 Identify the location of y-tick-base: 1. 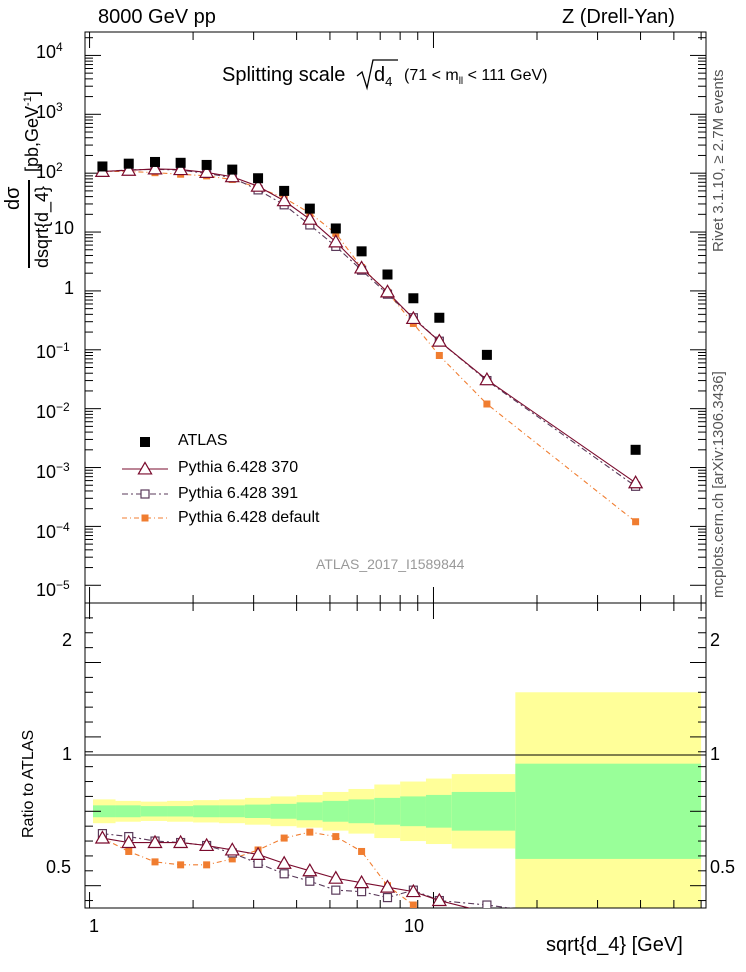
(69, 288).